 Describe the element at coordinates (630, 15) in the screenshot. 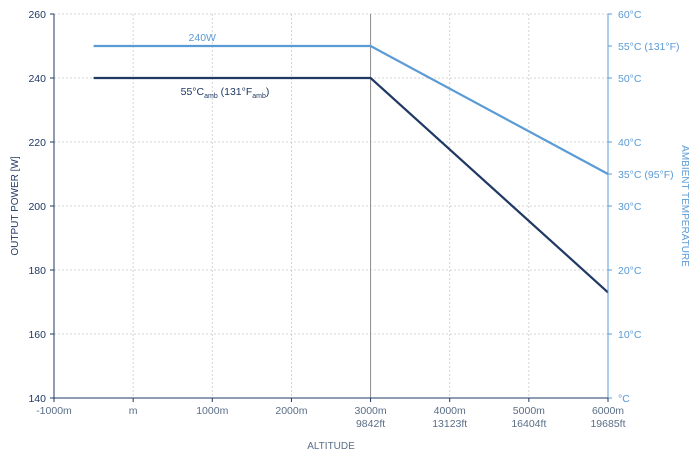

I see `y2-tick-label: 60°C` at that location.